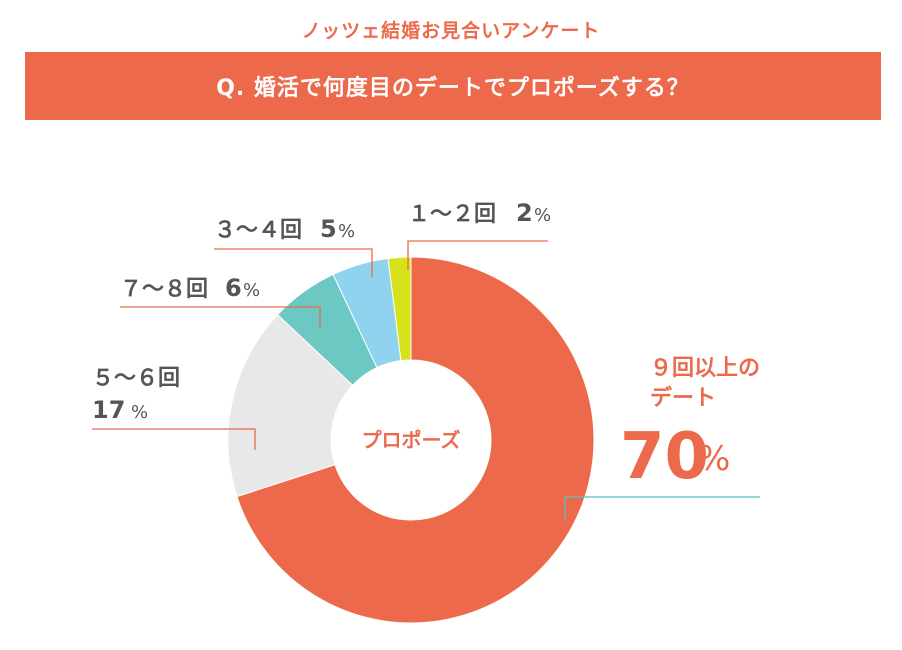 This screenshot has width=902, height=650. What do you see at coordinates (542, 215) in the screenshot?
I see `slice-unit-4: %` at bounding box center [542, 215].